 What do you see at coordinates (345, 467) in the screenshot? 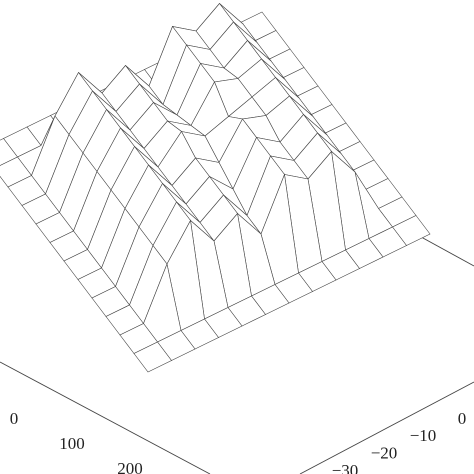
I see `yticks-label: −30` at bounding box center [345, 467].